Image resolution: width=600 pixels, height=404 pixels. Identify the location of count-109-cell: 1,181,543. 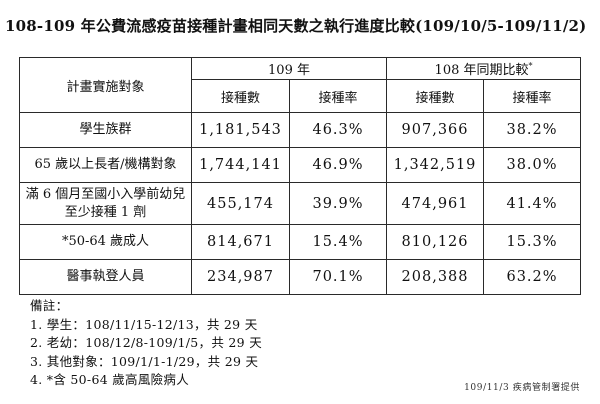
(240, 130).